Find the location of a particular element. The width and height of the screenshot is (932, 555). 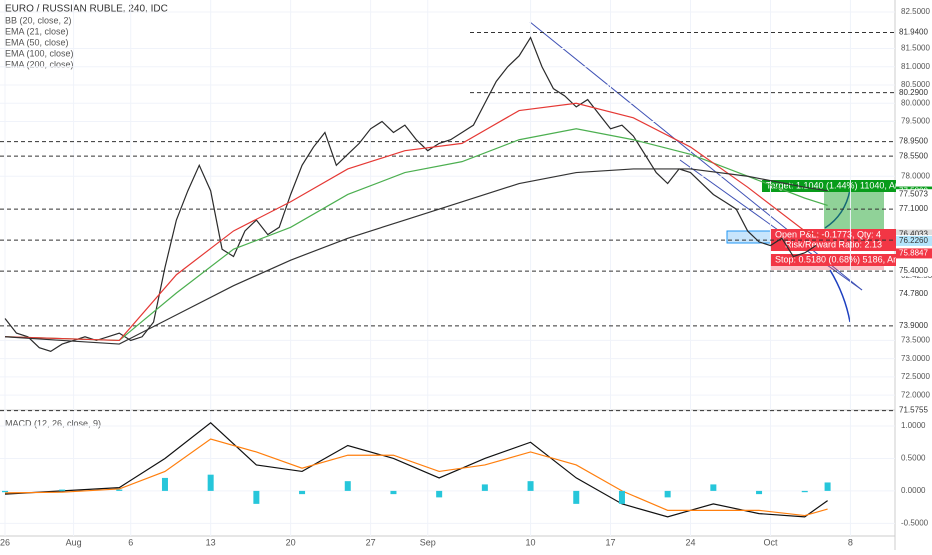

price-label: 75.4000 is located at coordinates (913, 270).